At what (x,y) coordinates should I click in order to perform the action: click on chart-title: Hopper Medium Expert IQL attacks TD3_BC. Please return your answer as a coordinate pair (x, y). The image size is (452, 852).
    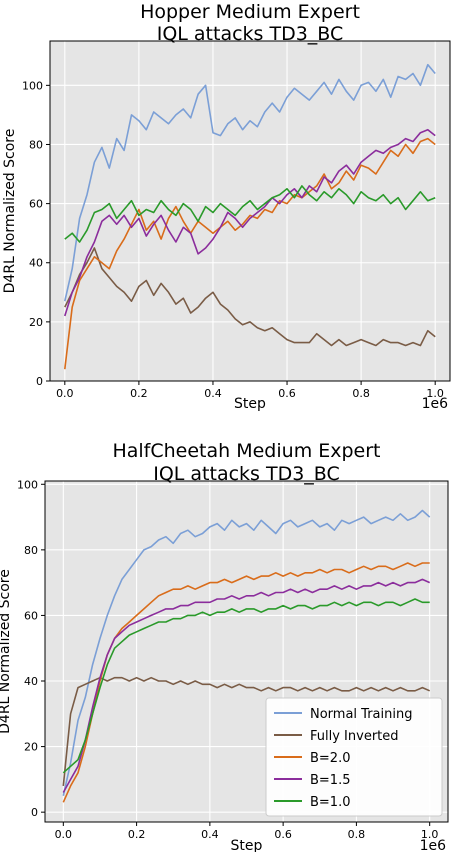
    Looking at the image, I should click on (250, 23).